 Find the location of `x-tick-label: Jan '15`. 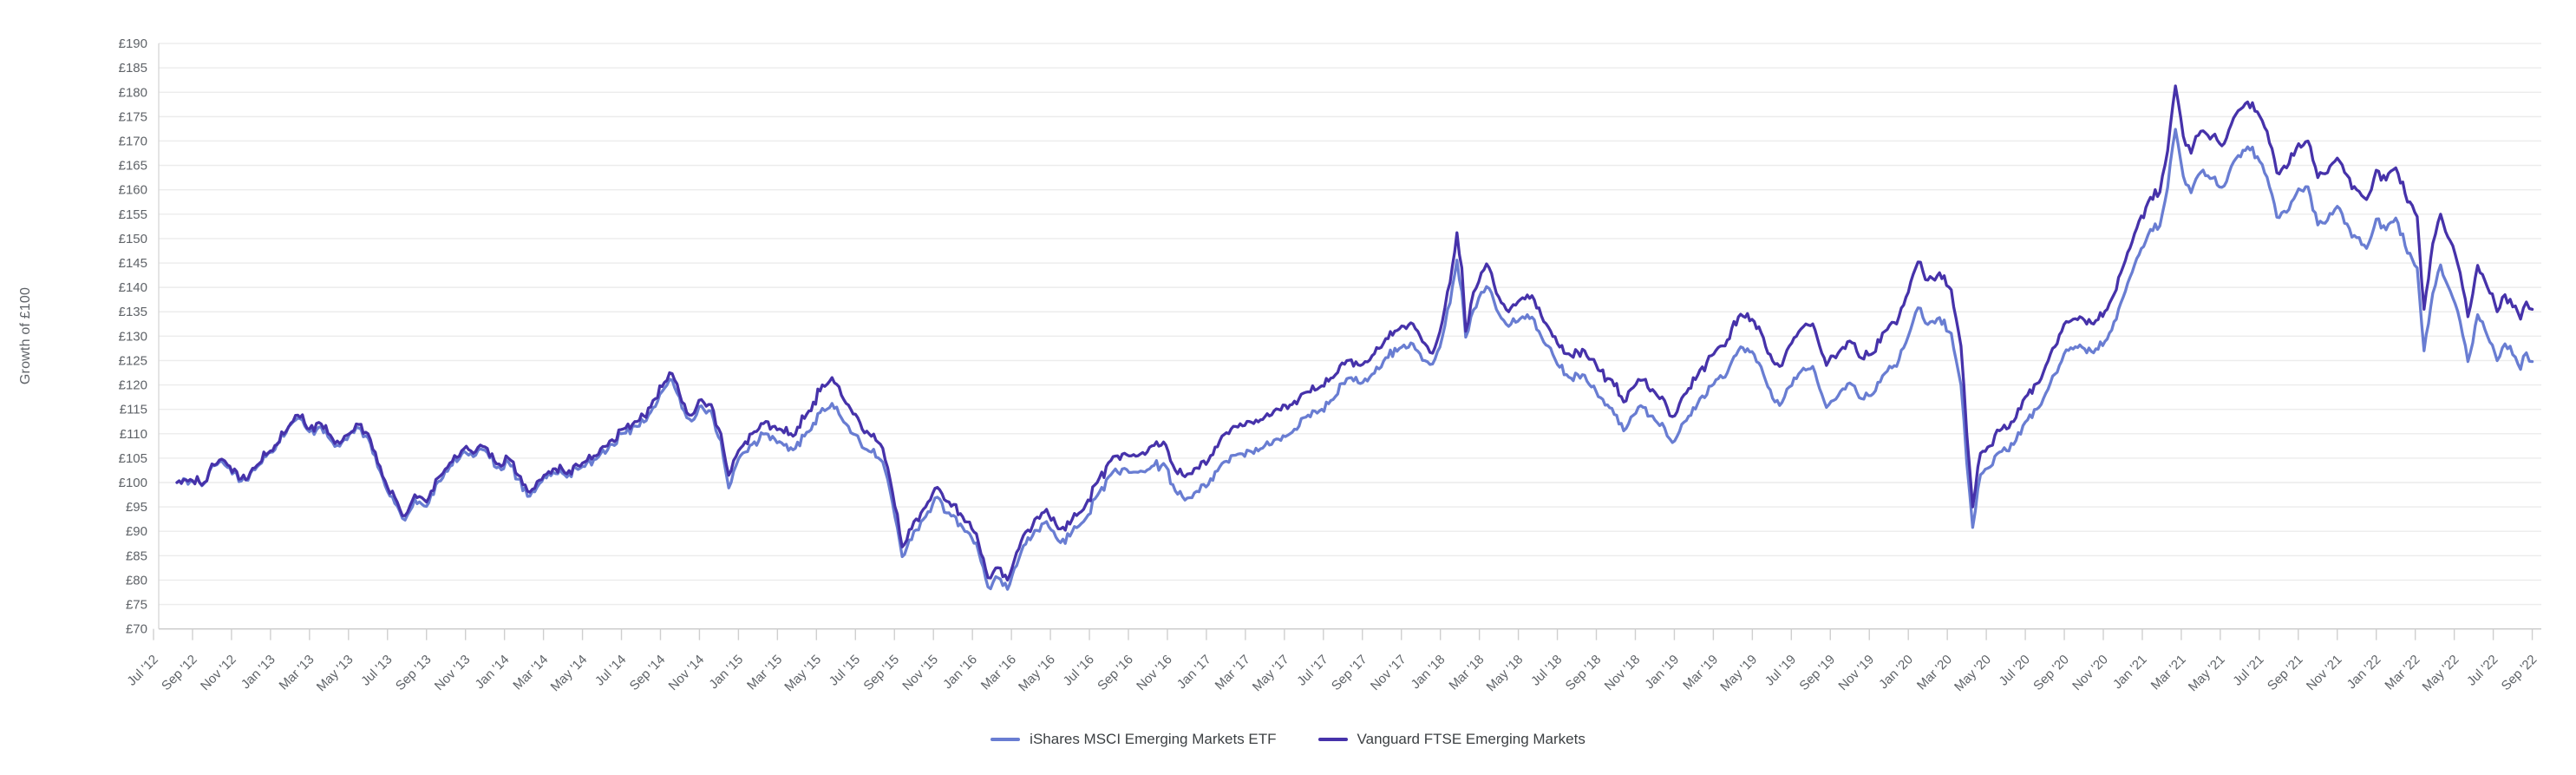

x-tick-label: Jan '15 is located at coordinates (726, 672).